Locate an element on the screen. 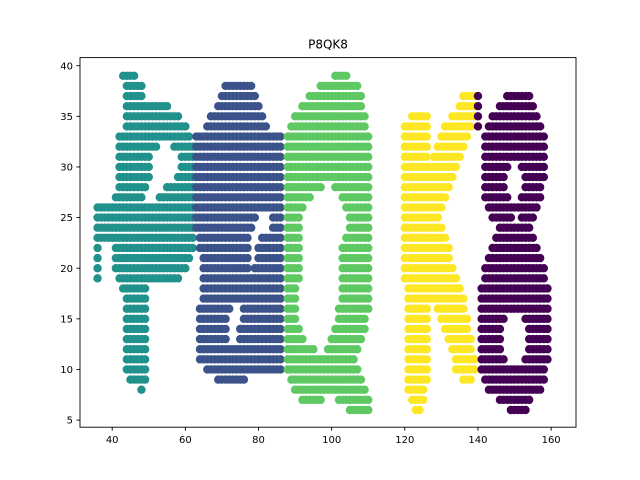 This screenshot has width=640, height=480. y-tick-label: 20 is located at coordinates (66, 269).